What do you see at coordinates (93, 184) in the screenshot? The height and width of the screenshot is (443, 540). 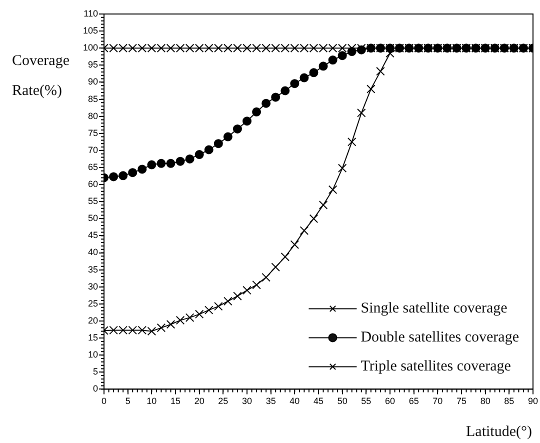 I see `y-tick-label: 60` at bounding box center [93, 184].